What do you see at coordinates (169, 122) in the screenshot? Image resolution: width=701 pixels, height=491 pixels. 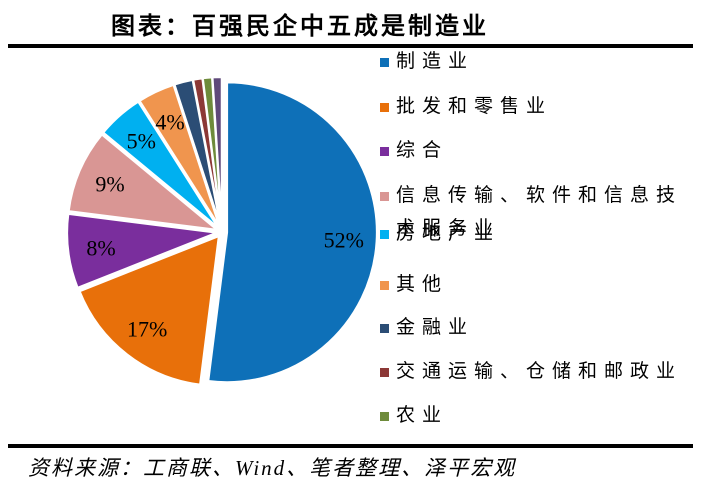 I see `pie-percent-label-5: 4%` at bounding box center [169, 122].